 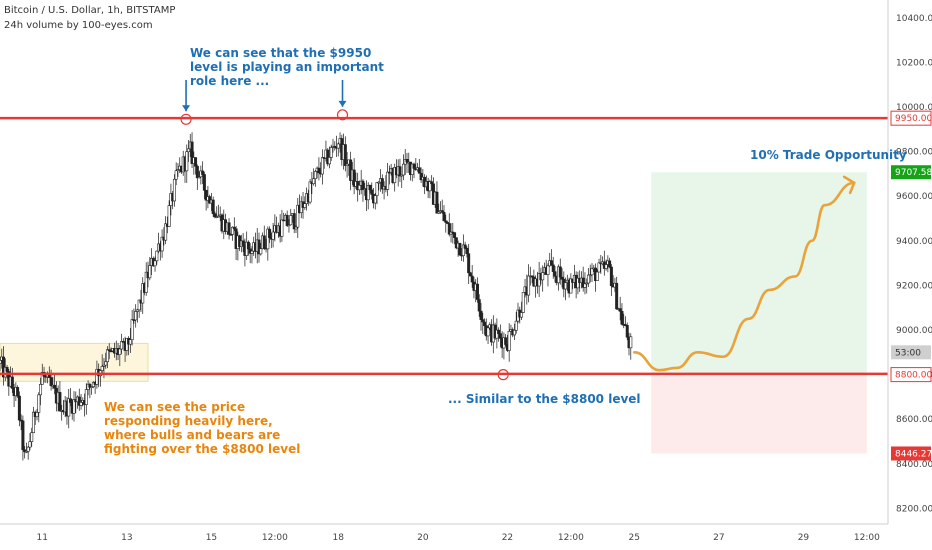 What do you see at coordinates (342, 103) in the screenshot?
I see `arrow-right-peak-head` at bounding box center [342, 103].